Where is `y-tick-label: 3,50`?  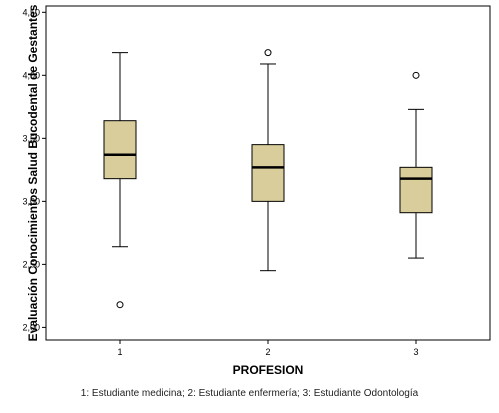
y-tick-label: 3,50 is located at coordinates (31, 138).